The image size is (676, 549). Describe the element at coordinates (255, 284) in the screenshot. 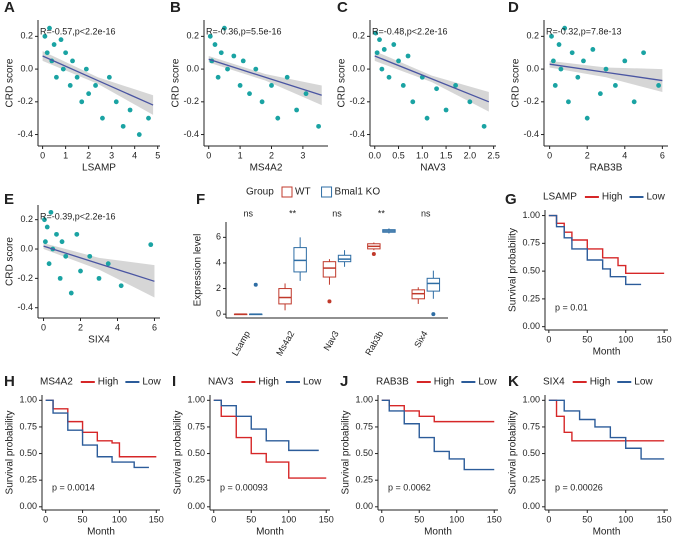

I see `outlier` at that location.